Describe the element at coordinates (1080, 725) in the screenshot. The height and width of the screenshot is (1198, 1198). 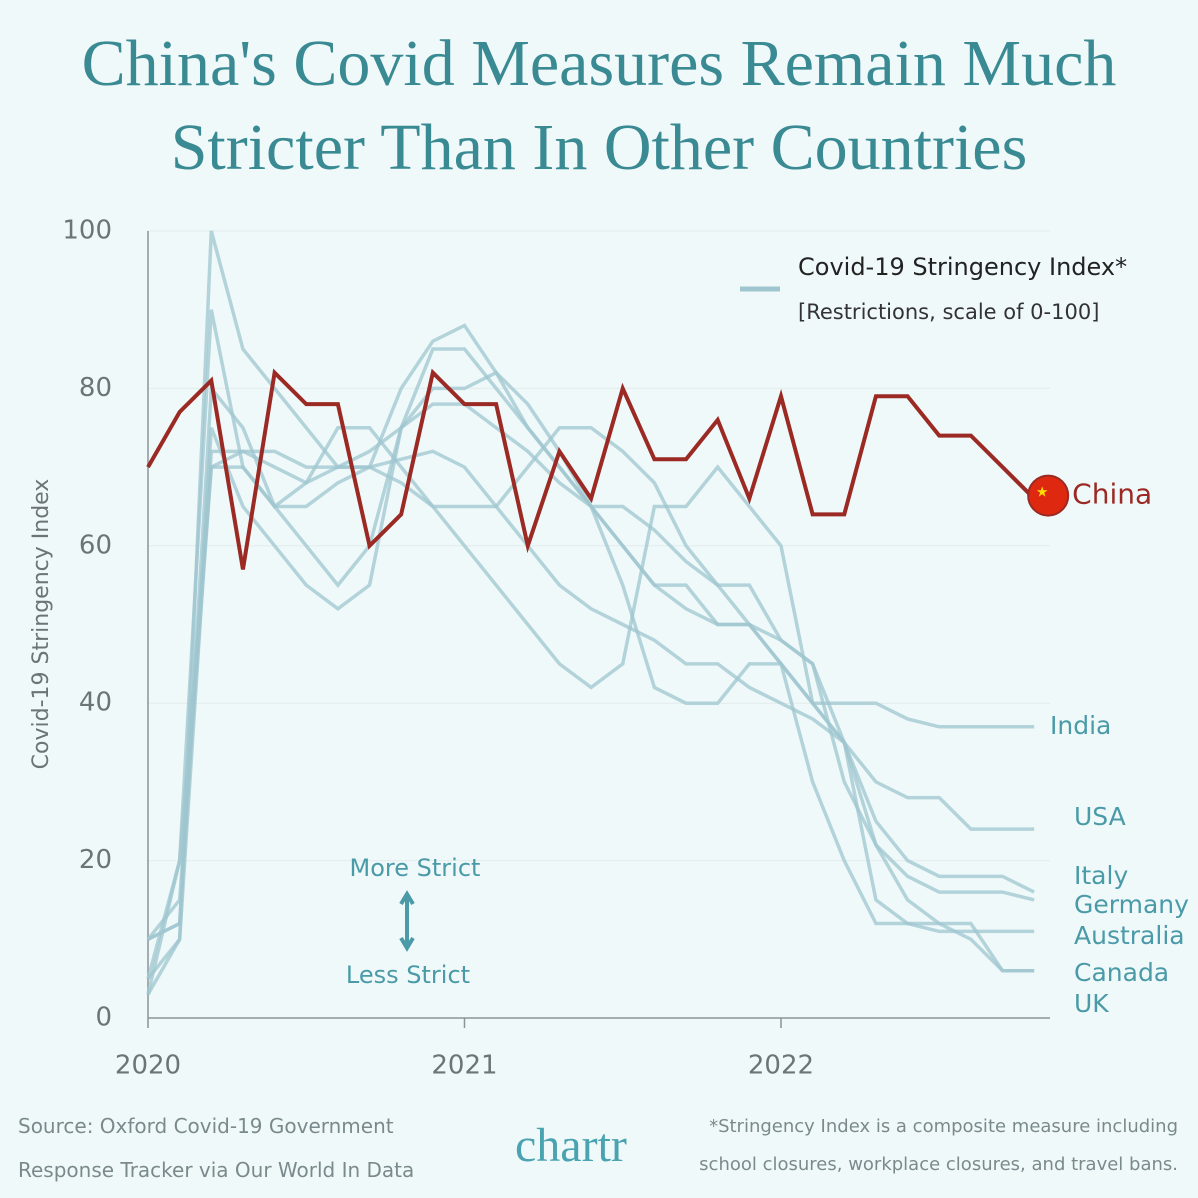
I see `series-label: India` at that location.